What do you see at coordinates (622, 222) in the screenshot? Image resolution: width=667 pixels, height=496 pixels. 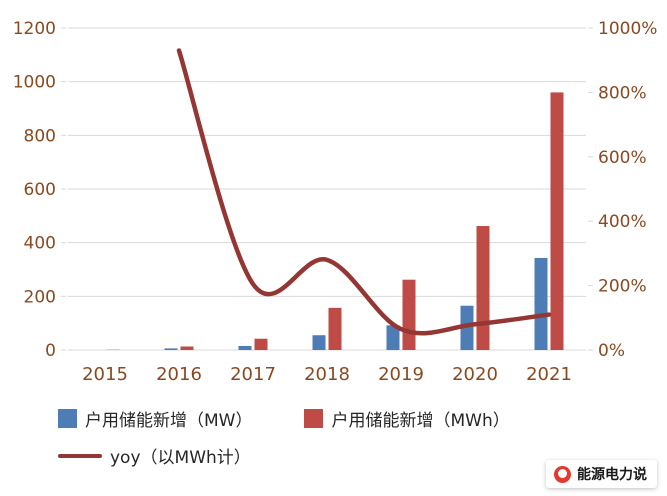 I see `right-axis-tick-label: 400%` at bounding box center [622, 222].